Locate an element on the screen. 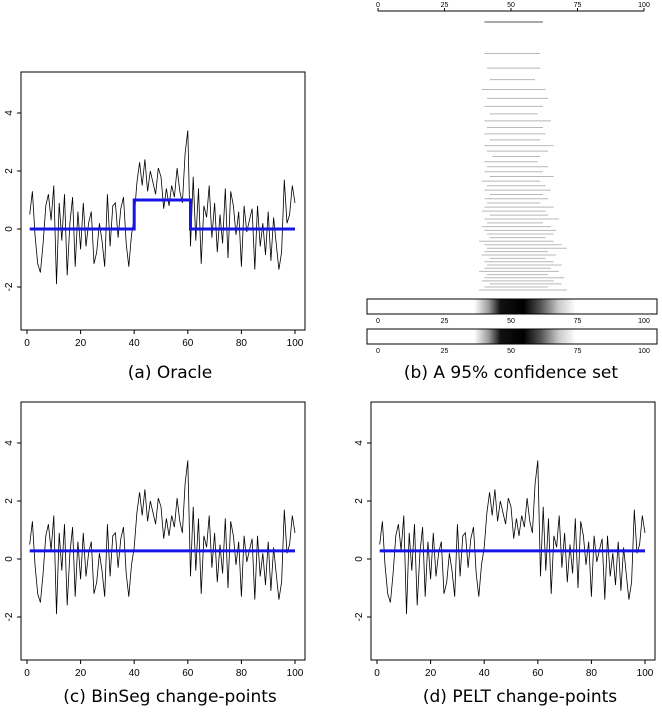  fitted-mean-line is located at coordinates (162, 214).